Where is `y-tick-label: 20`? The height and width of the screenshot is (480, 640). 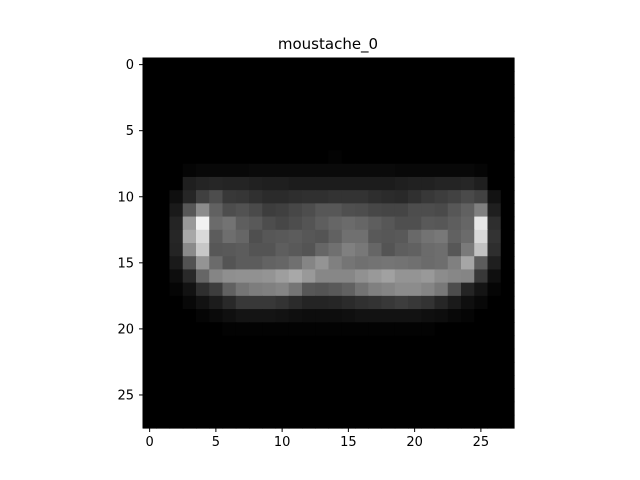
y-tick-label: 20 is located at coordinates (125, 329).